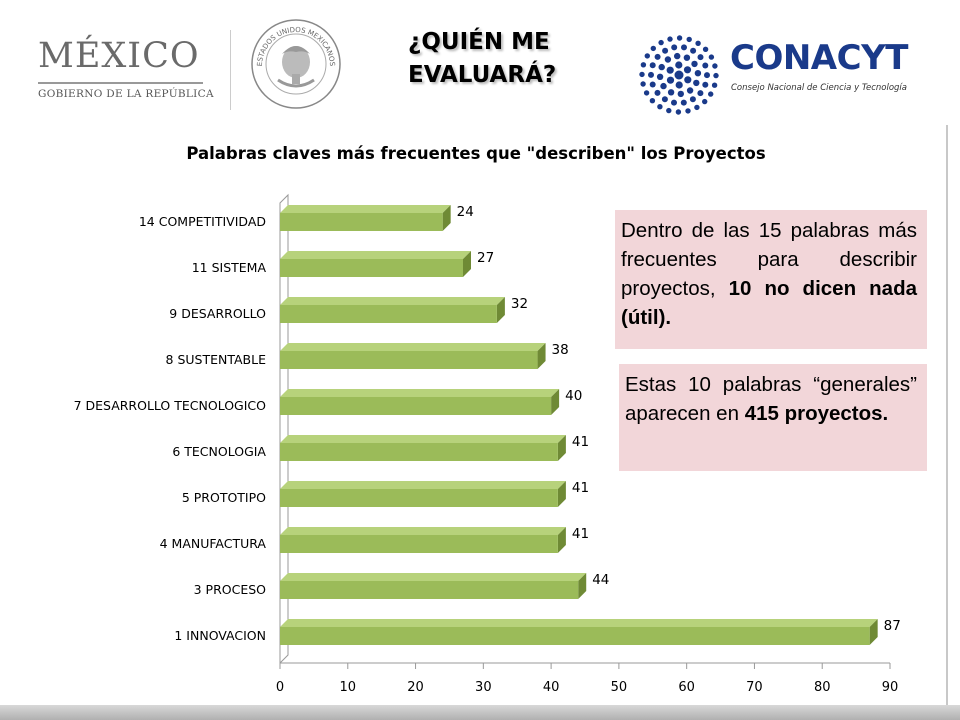  I want to click on conacyt-wordmark: CONACYT, so click(819, 58).